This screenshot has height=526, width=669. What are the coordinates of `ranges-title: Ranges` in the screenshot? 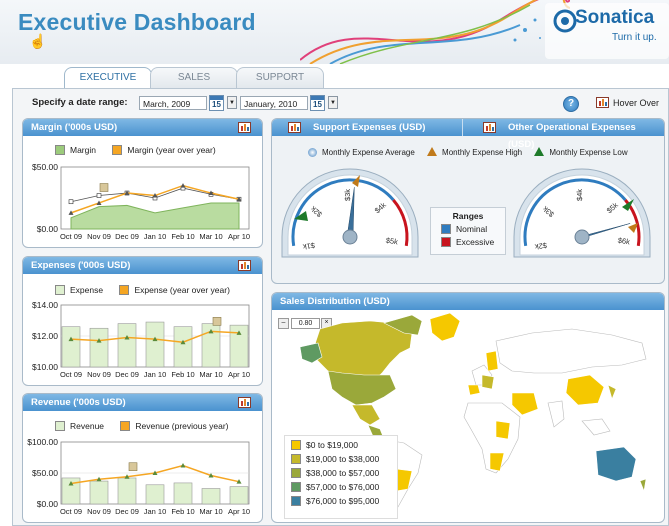 It's located at (468, 216).